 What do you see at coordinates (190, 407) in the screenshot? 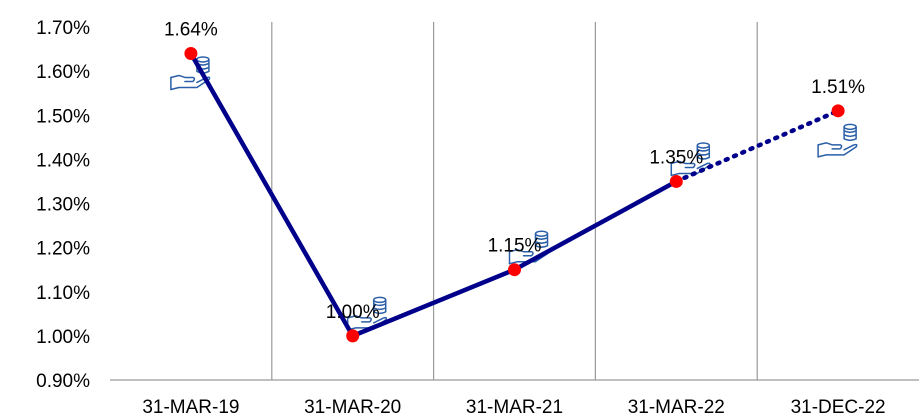
I see `x-tick-label: 31-MAR-19` at bounding box center [190, 407].